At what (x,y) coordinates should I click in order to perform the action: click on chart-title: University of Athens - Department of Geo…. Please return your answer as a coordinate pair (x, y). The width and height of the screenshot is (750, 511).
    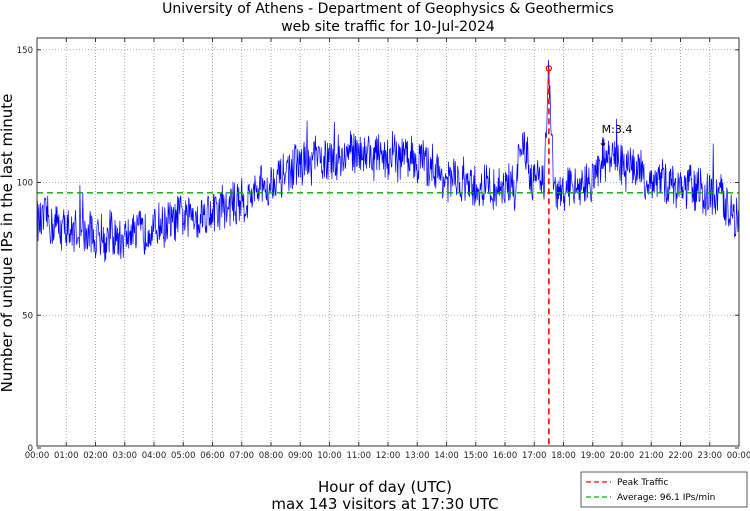
    Looking at the image, I should click on (388, 9).